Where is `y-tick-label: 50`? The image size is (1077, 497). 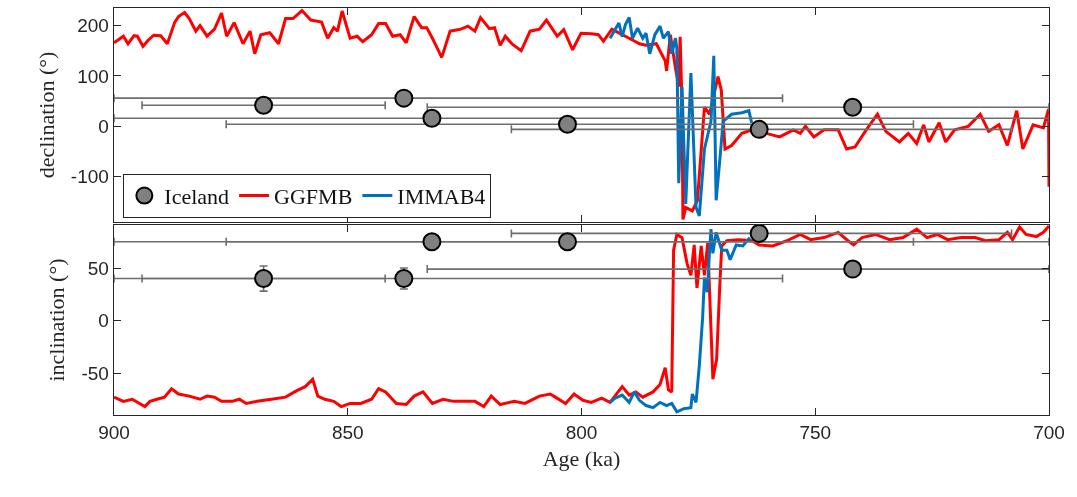 y-tick-label: 50 is located at coordinates (98, 268).